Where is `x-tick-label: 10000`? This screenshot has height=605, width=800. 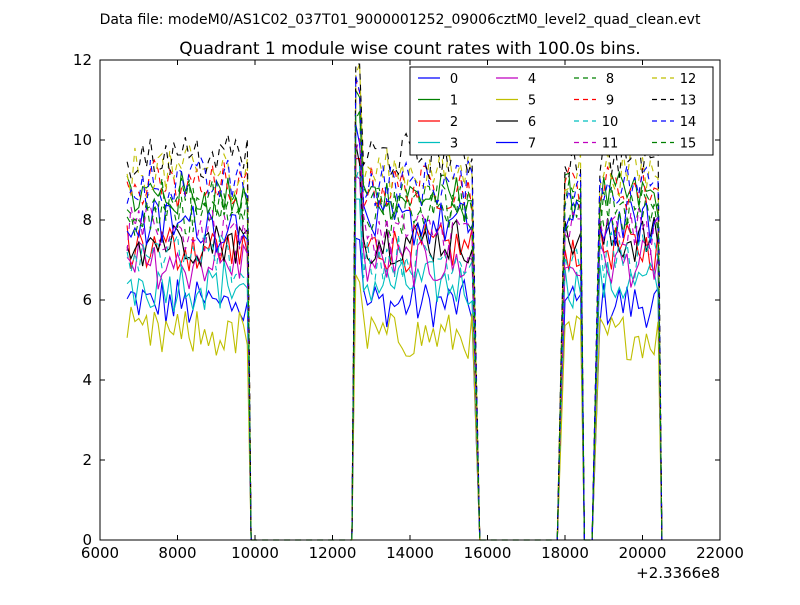
x-tick-label: 10000 is located at coordinates (255, 553).